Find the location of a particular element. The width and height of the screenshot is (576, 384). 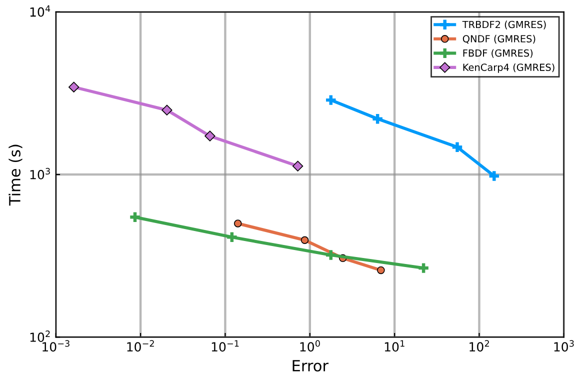

x-axis-title: Error is located at coordinates (310, 366).